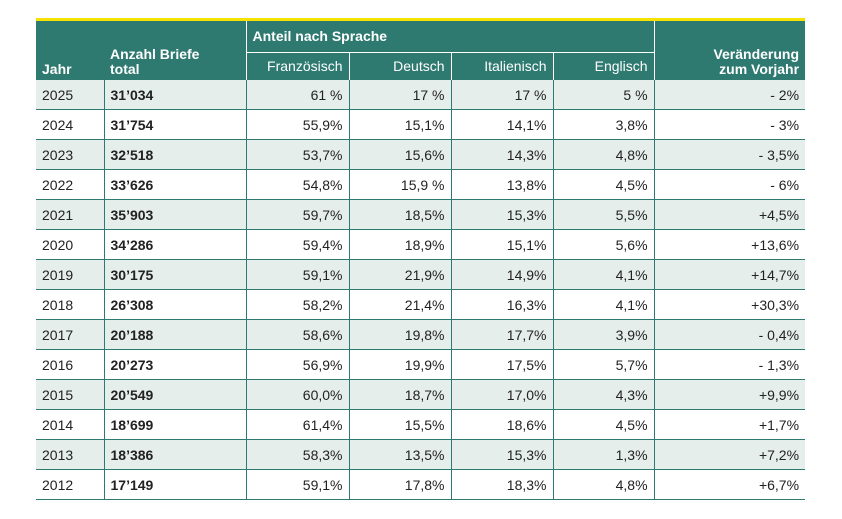 The height and width of the screenshot is (519, 842). Describe the element at coordinates (70, 424) in the screenshot. I see `cell-year: 2014` at that location.